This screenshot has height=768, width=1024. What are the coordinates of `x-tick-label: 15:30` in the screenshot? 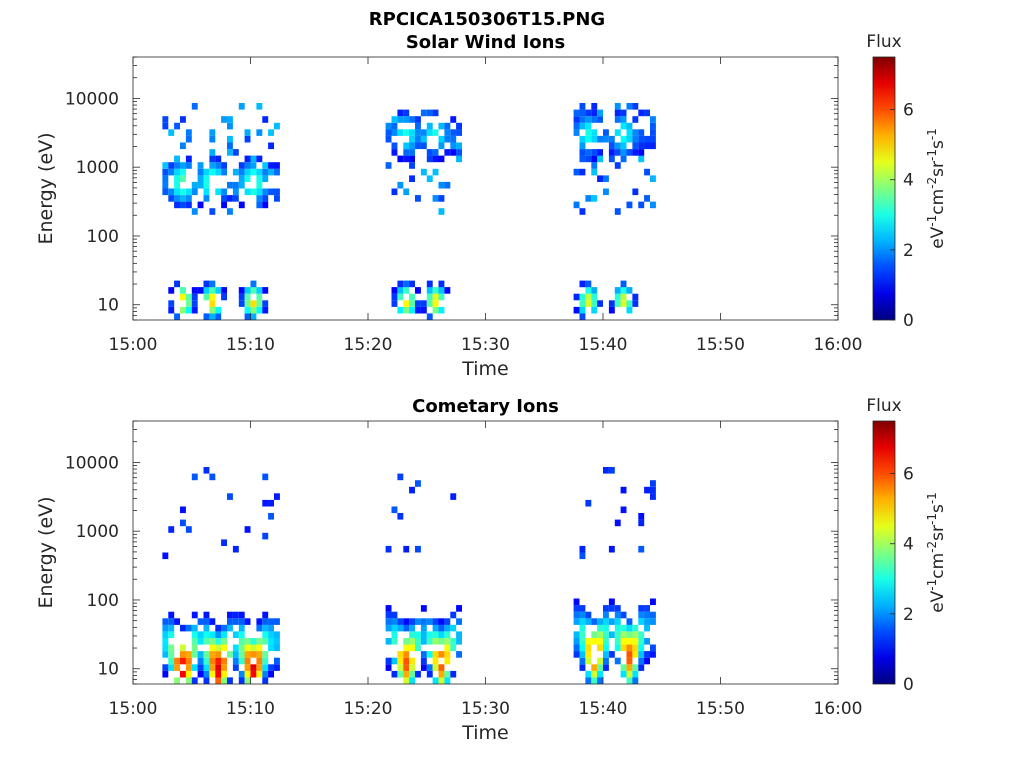 It's located at (485, 709).